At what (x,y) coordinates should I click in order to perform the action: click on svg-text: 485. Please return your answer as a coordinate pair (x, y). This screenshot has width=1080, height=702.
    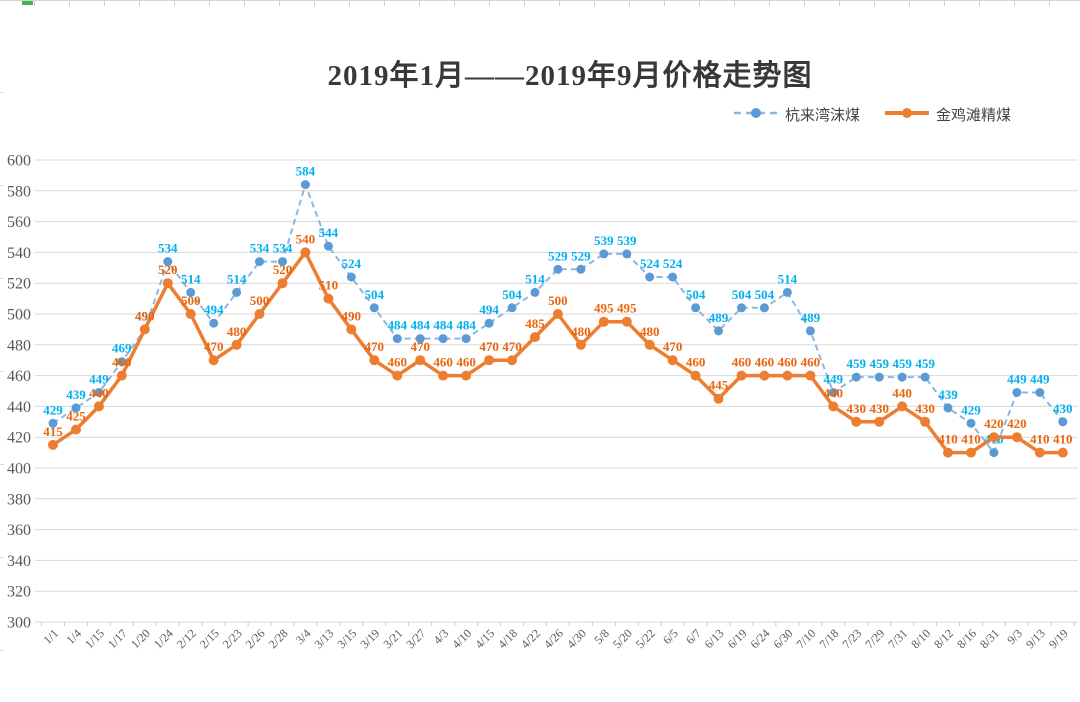
    Looking at the image, I should click on (535, 323).